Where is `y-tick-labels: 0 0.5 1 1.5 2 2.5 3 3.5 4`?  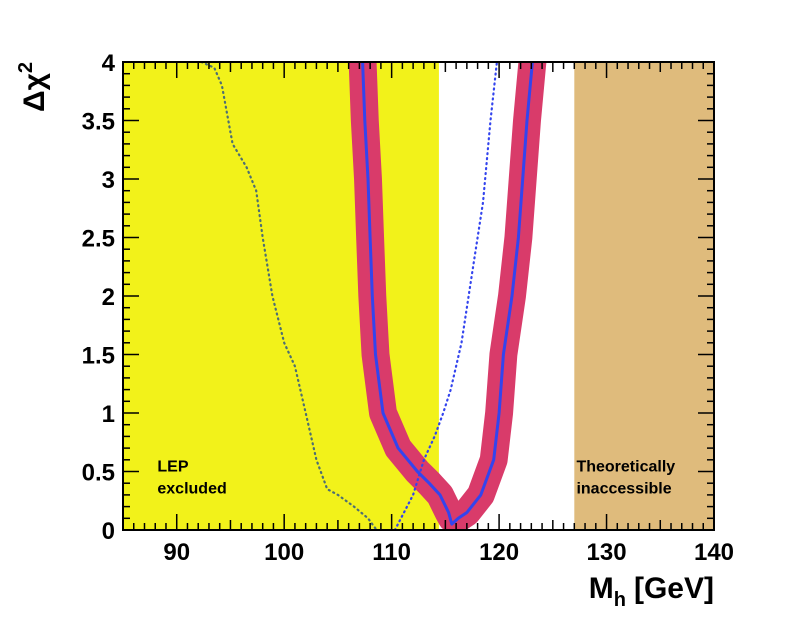
y-tick-labels: 0 0.5 1 1.5 2 2.5 3 3.5 4 is located at coordinates (99, 297).